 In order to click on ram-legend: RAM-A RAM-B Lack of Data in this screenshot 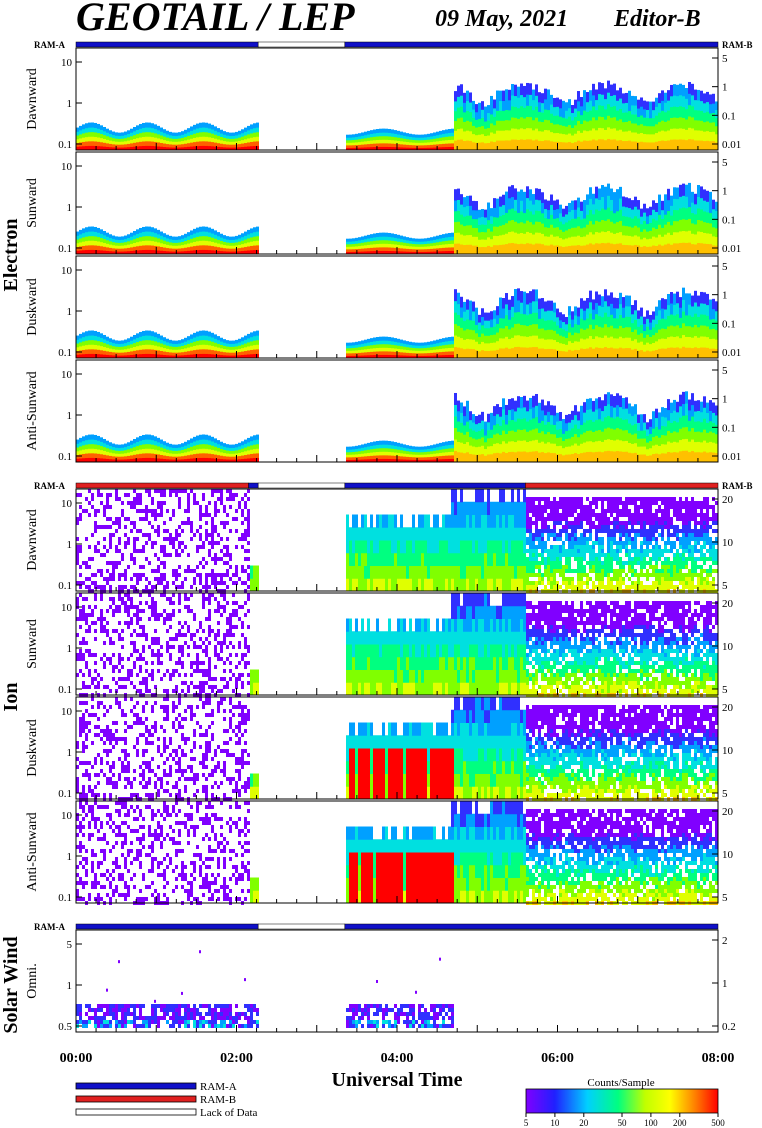, I will do `click(166, 1100)`.